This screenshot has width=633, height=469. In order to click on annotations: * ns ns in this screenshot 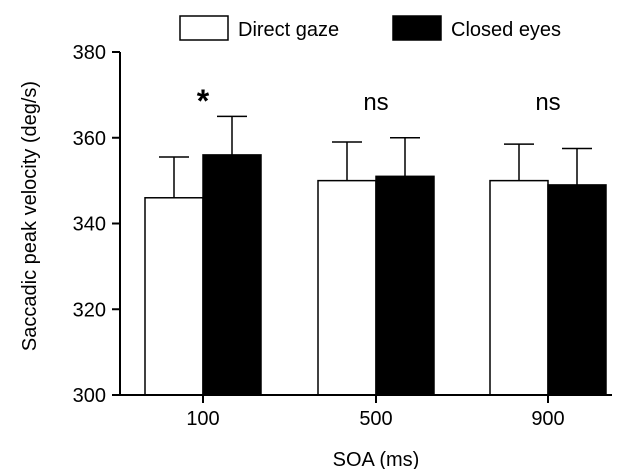, I will do `click(379, 101)`.